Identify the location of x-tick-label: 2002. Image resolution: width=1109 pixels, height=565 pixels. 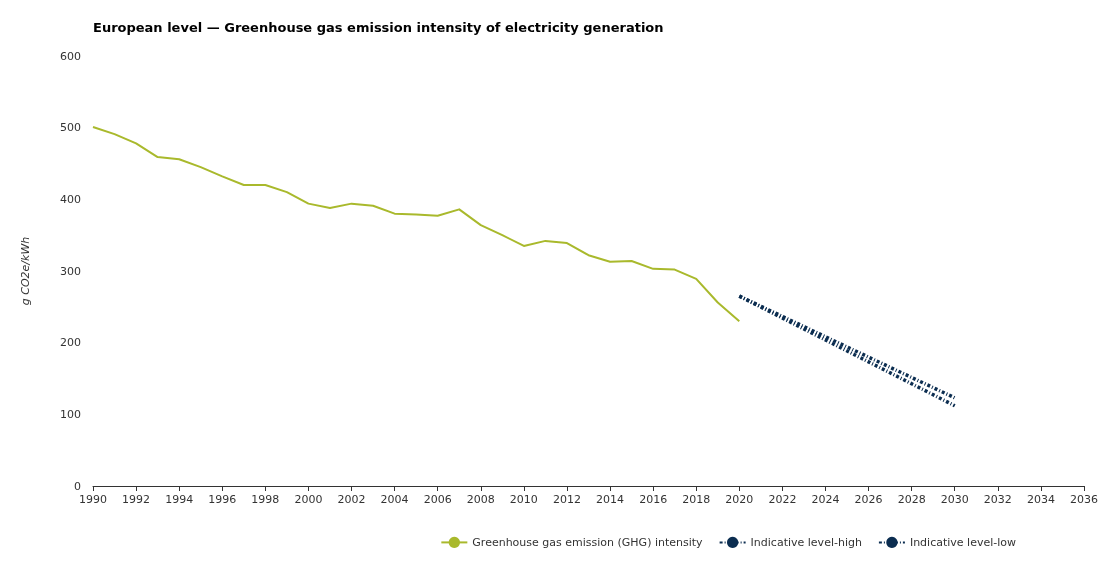
(351, 499).